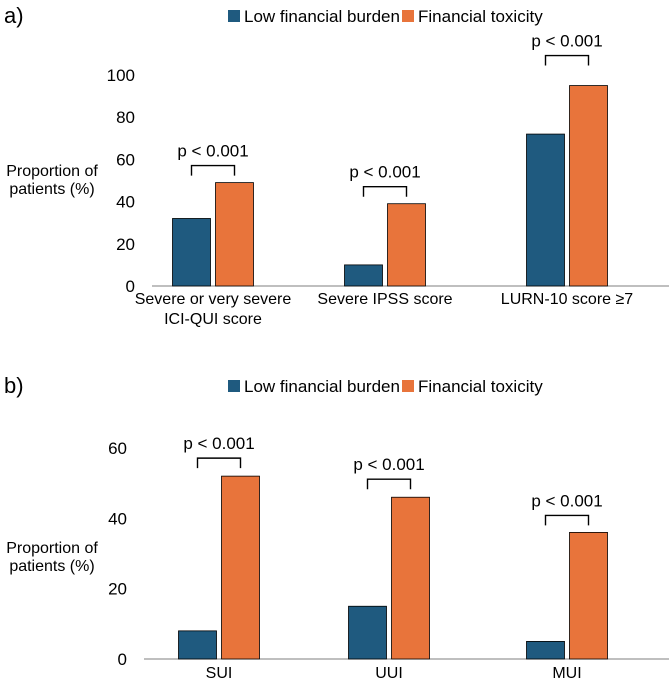  Describe the element at coordinates (567, 299) in the screenshot. I see `x-category-label-3: LURN-10 score ≥7` at that location.